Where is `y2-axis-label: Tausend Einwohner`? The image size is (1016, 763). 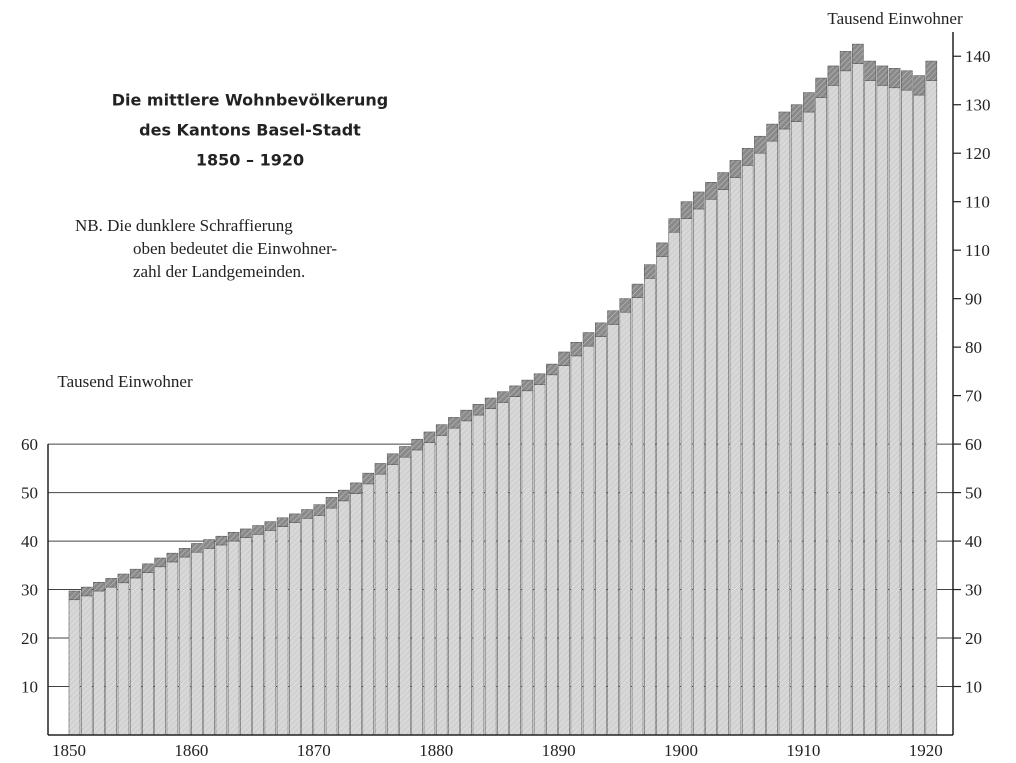
y2-axis-label: Tausend Einwohner is located at coordinates (895, 18).